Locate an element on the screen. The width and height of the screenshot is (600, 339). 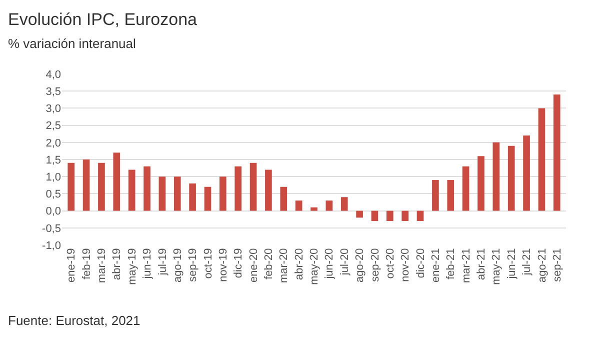
x-tick-label: abr-19 is located at coordinates (117, 264).